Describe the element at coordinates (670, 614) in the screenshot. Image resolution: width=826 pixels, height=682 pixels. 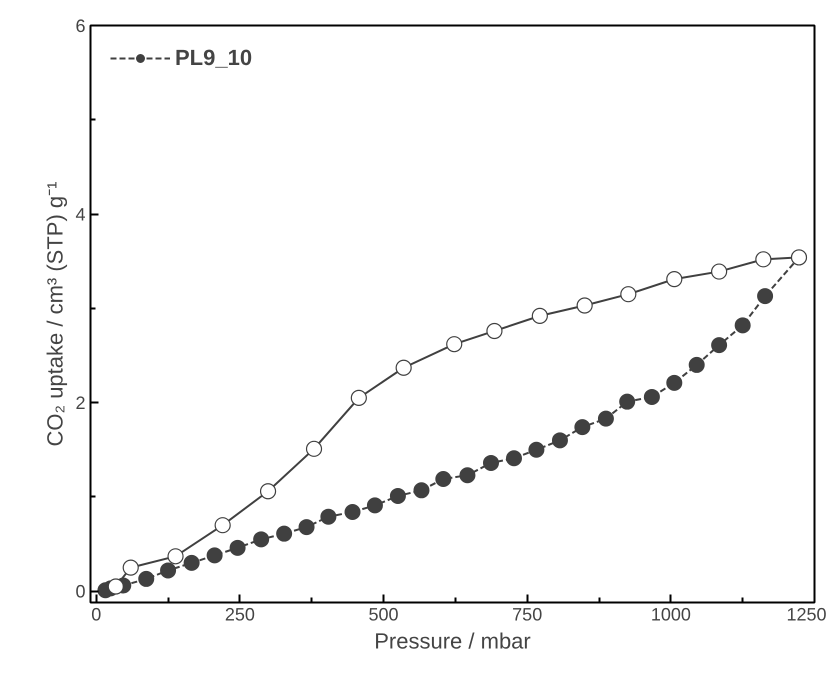
I see `x-tick-label: 1000` at that location.